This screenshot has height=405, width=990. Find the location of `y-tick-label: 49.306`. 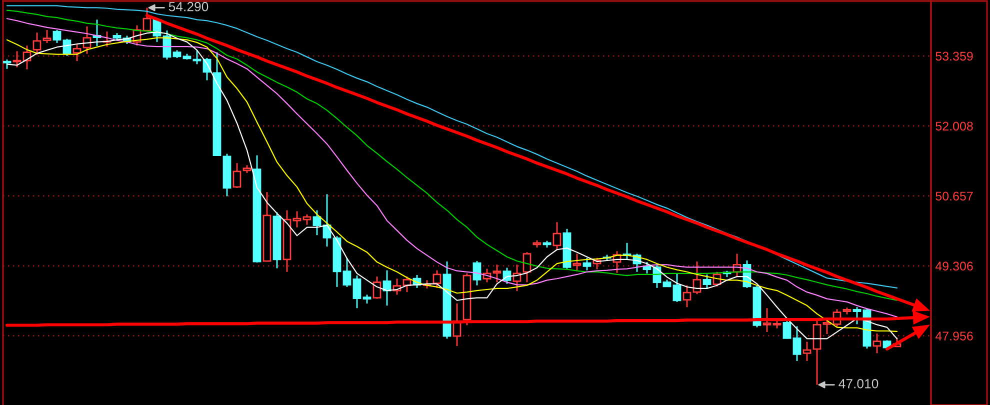

y-tick-label: 49.306 is located at coordinates (954, 266).